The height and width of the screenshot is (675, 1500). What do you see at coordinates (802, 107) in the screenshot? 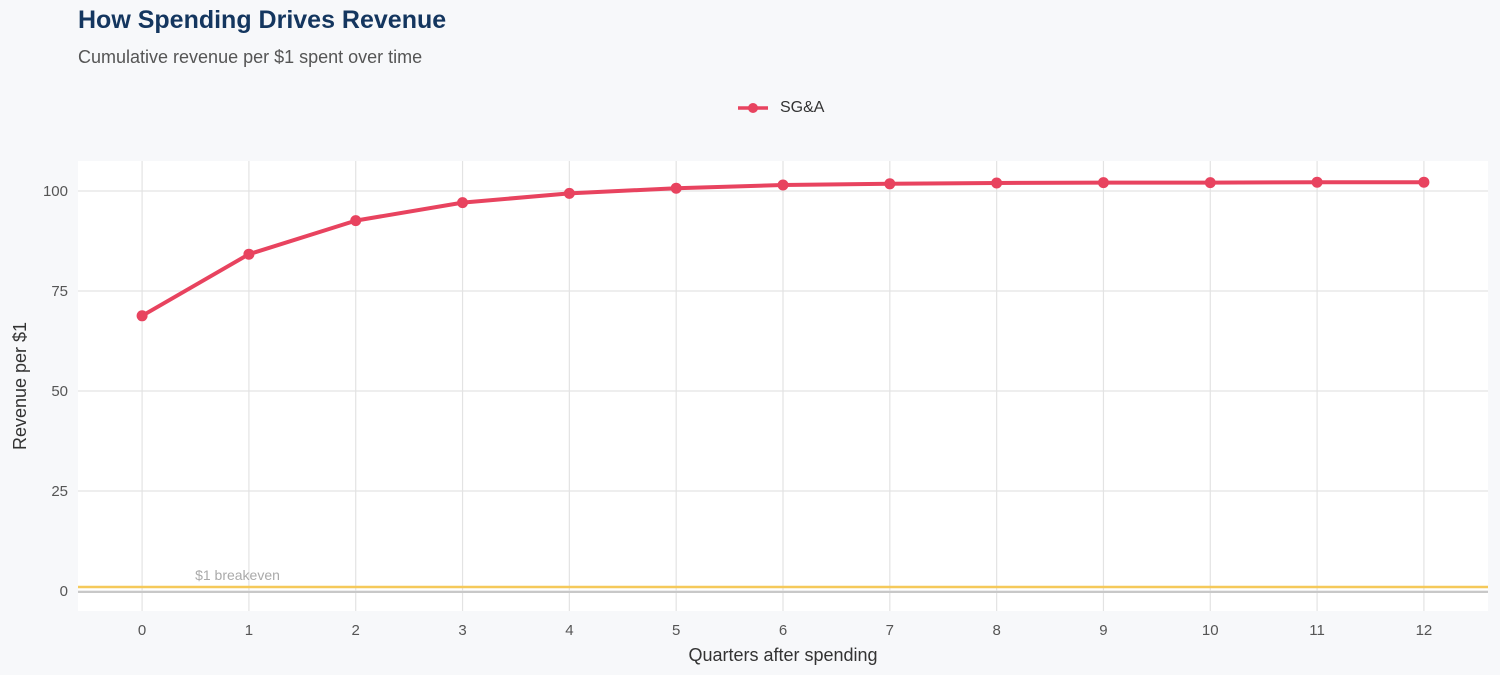
I see `legend-label: SG&A` at bounding box center [802, 107].